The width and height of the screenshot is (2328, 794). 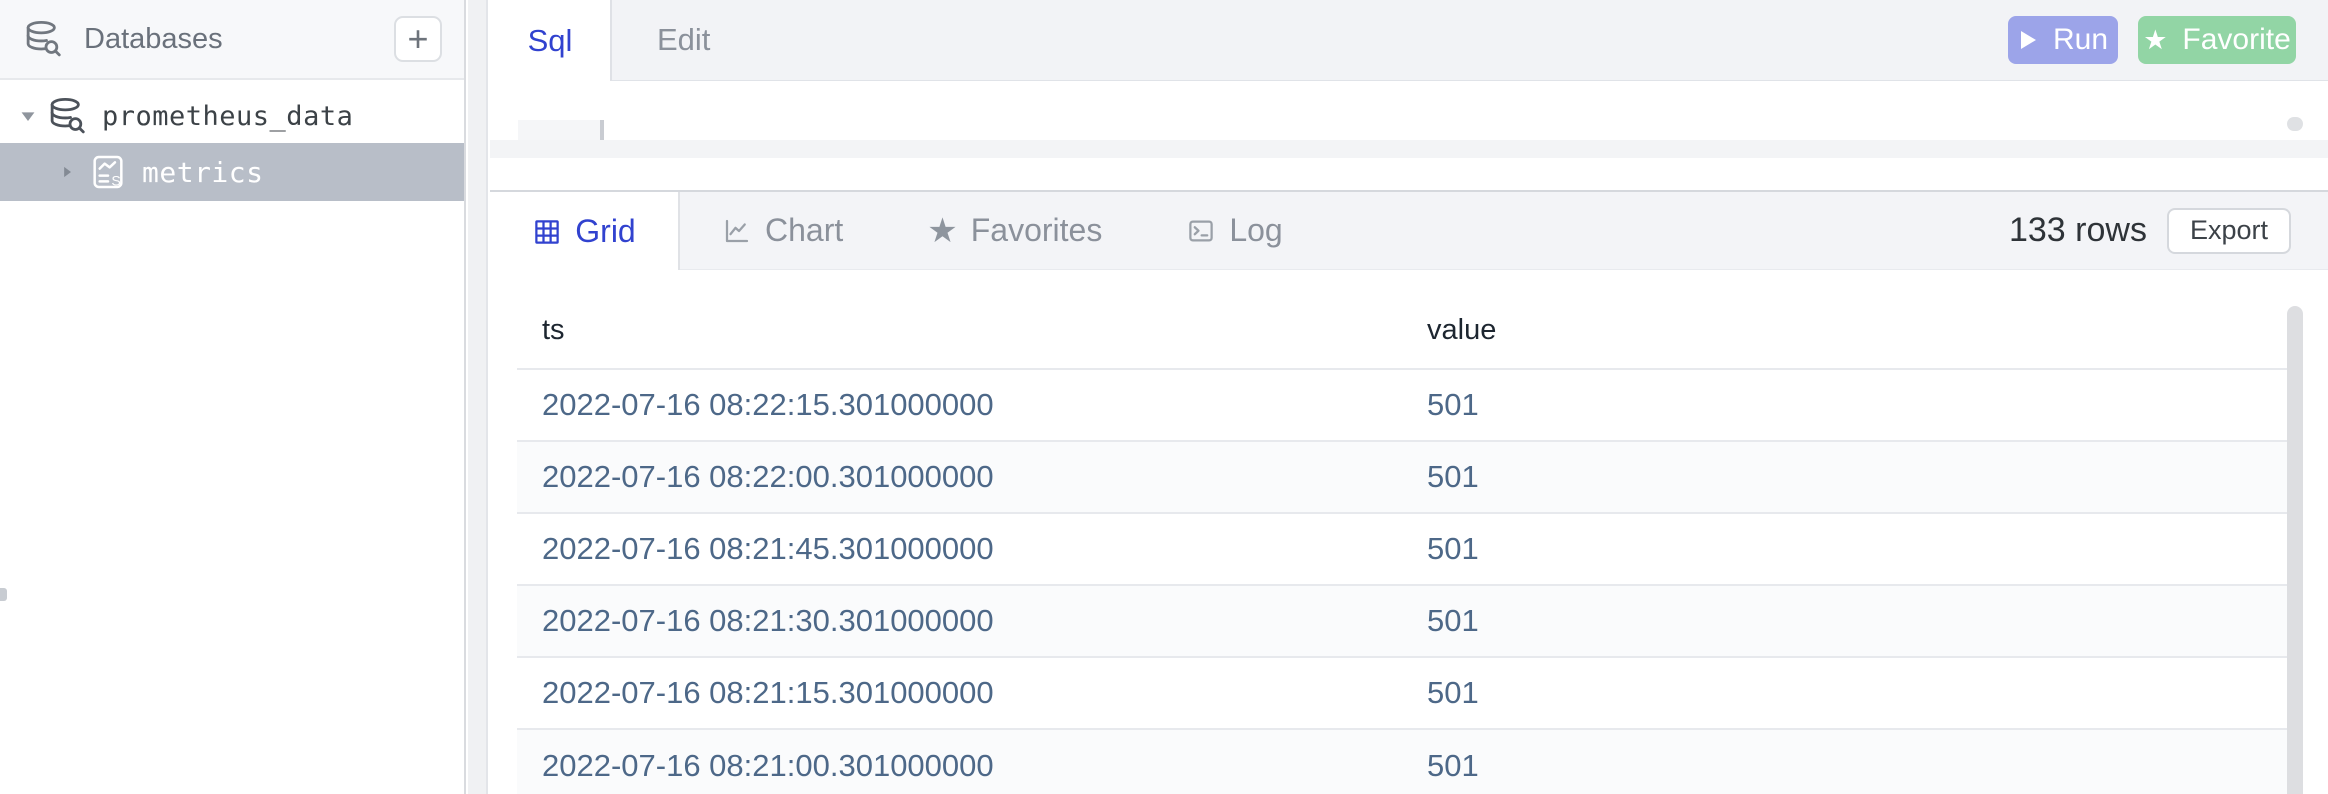 What do you see at coordinates (232, 40) in the screenshot?
I see `sidebar-header: Databases +` at bounding box center [232, 40].